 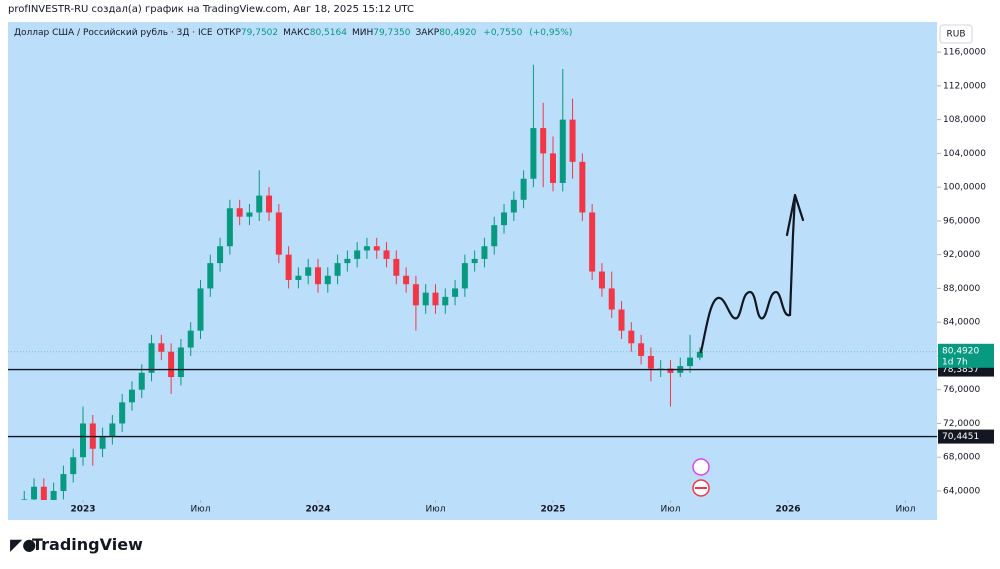 What do you see at coordinates (966, 271) in the screenshot?
I see `price-scale` at bounding box center [966, 271].